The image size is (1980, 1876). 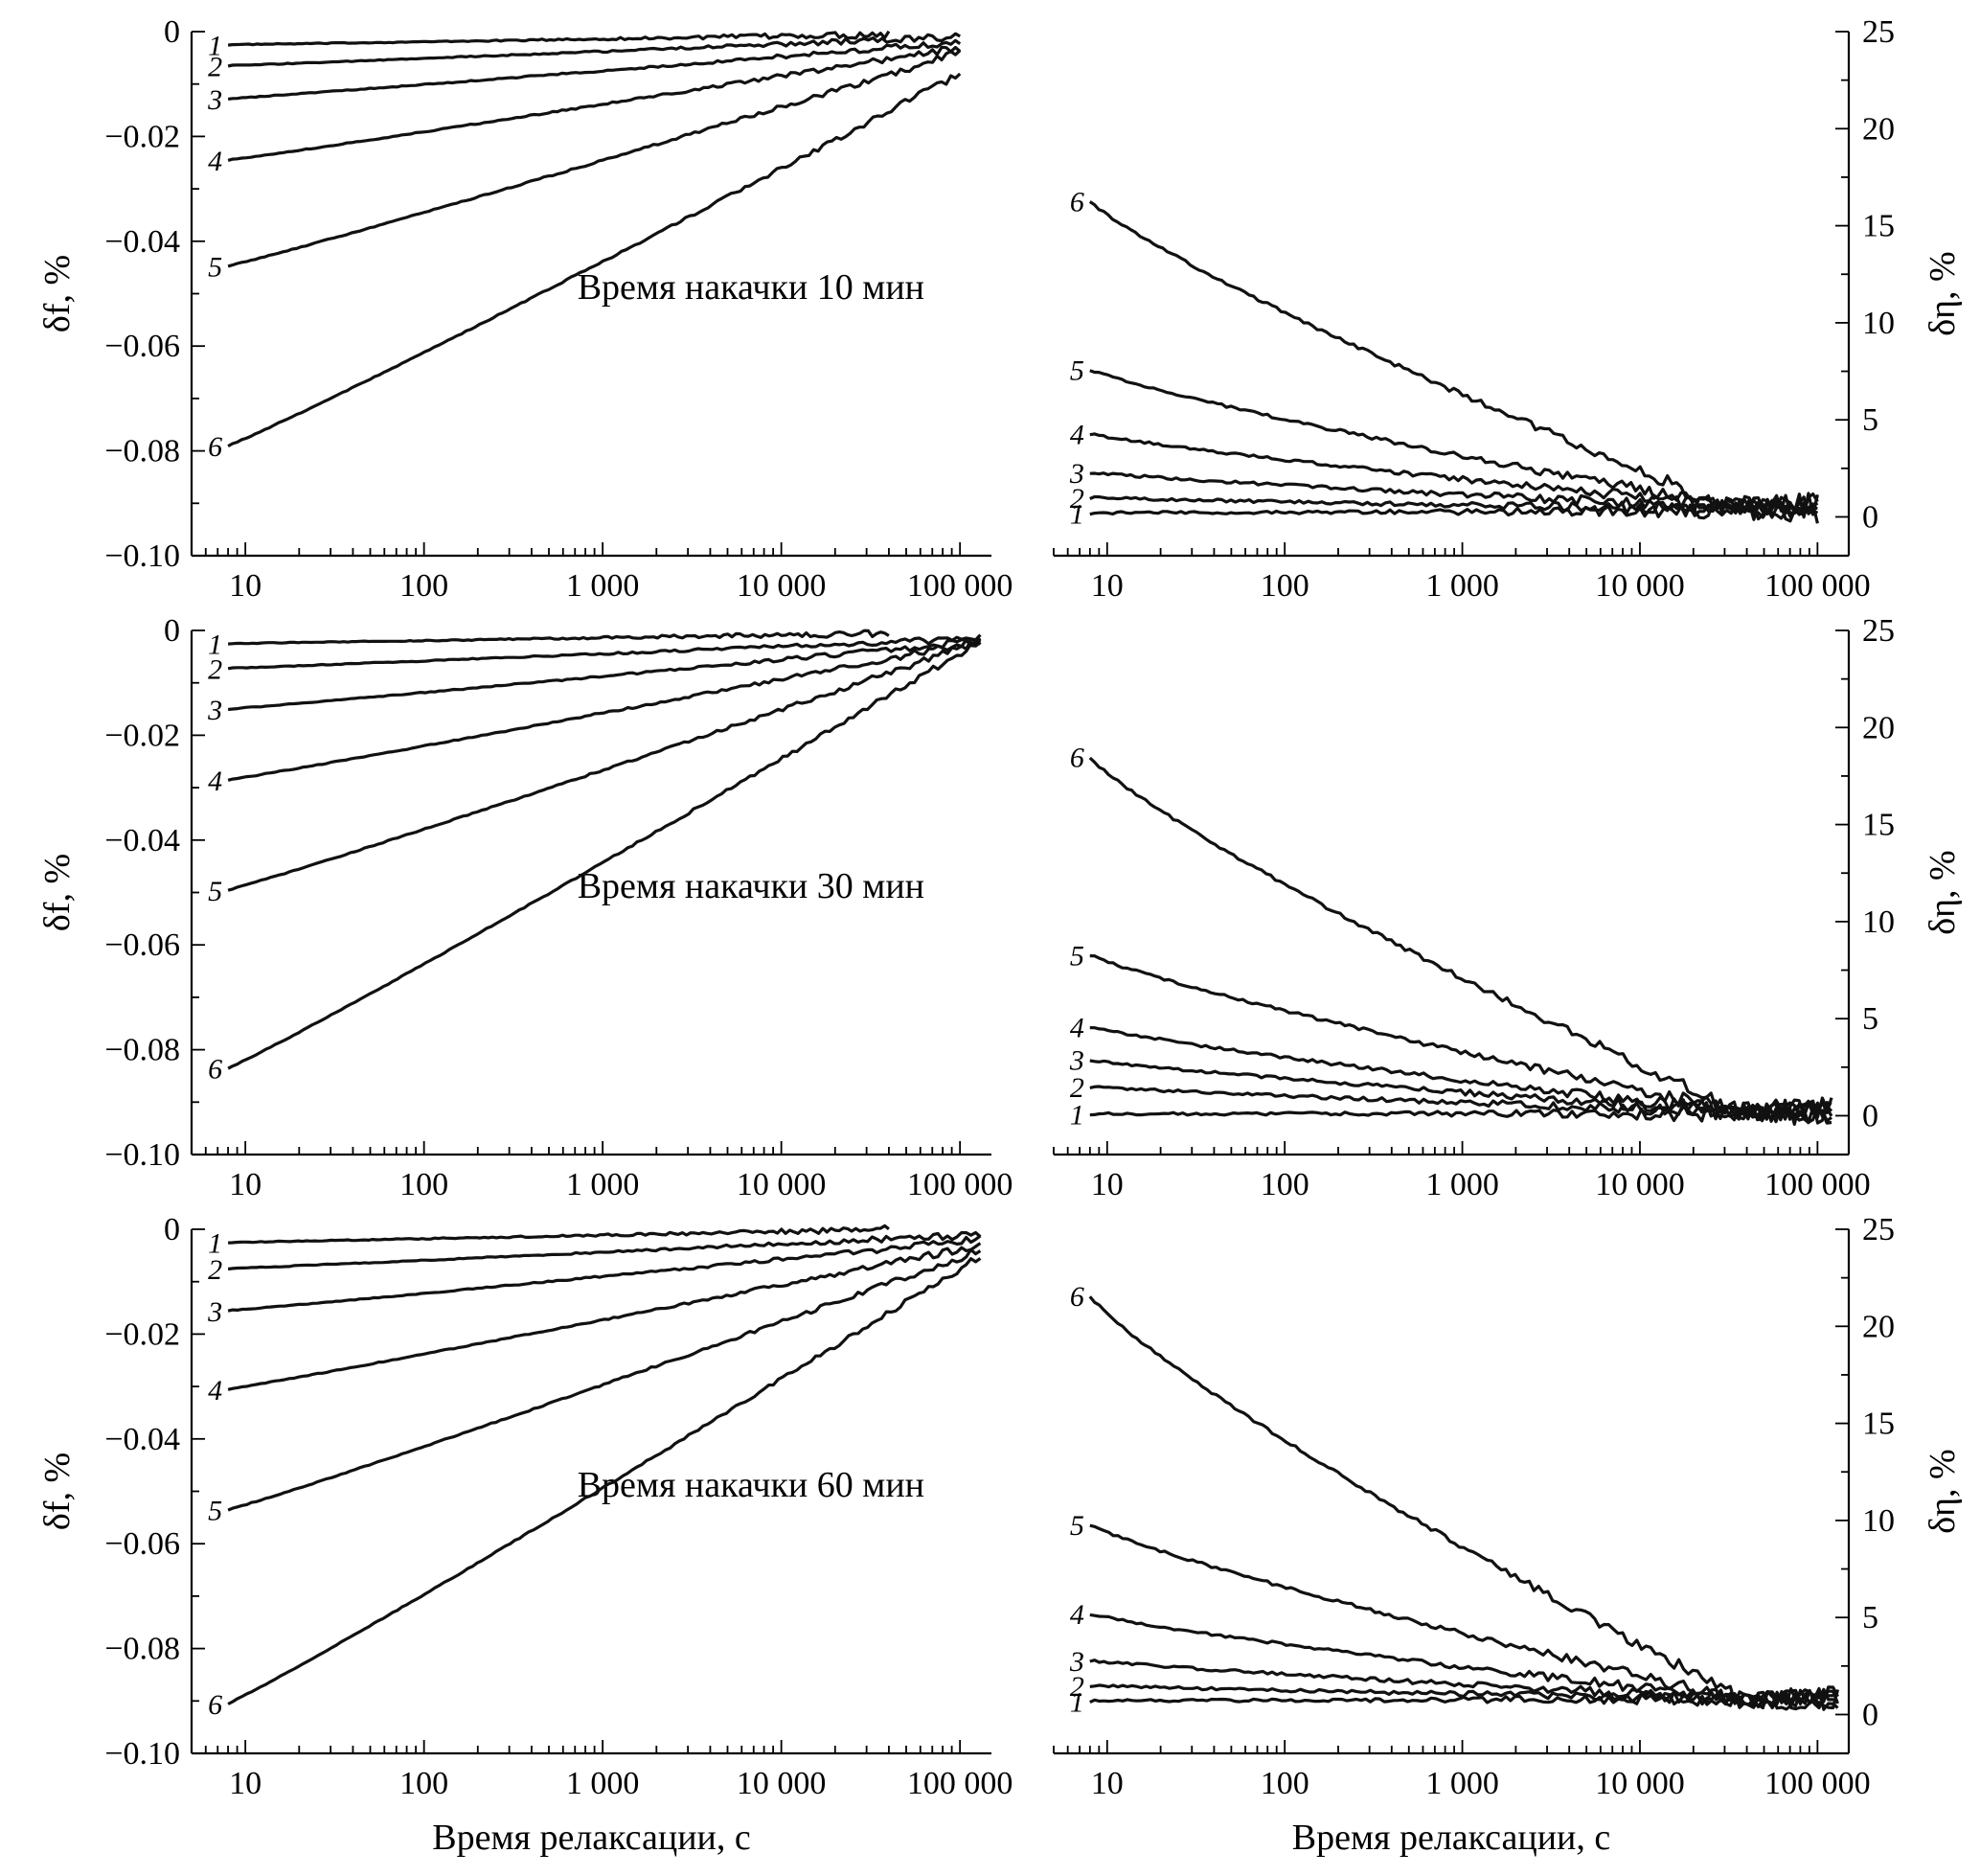 I want to click on y-tick-label: −0.02, so click(x=142, y=136).